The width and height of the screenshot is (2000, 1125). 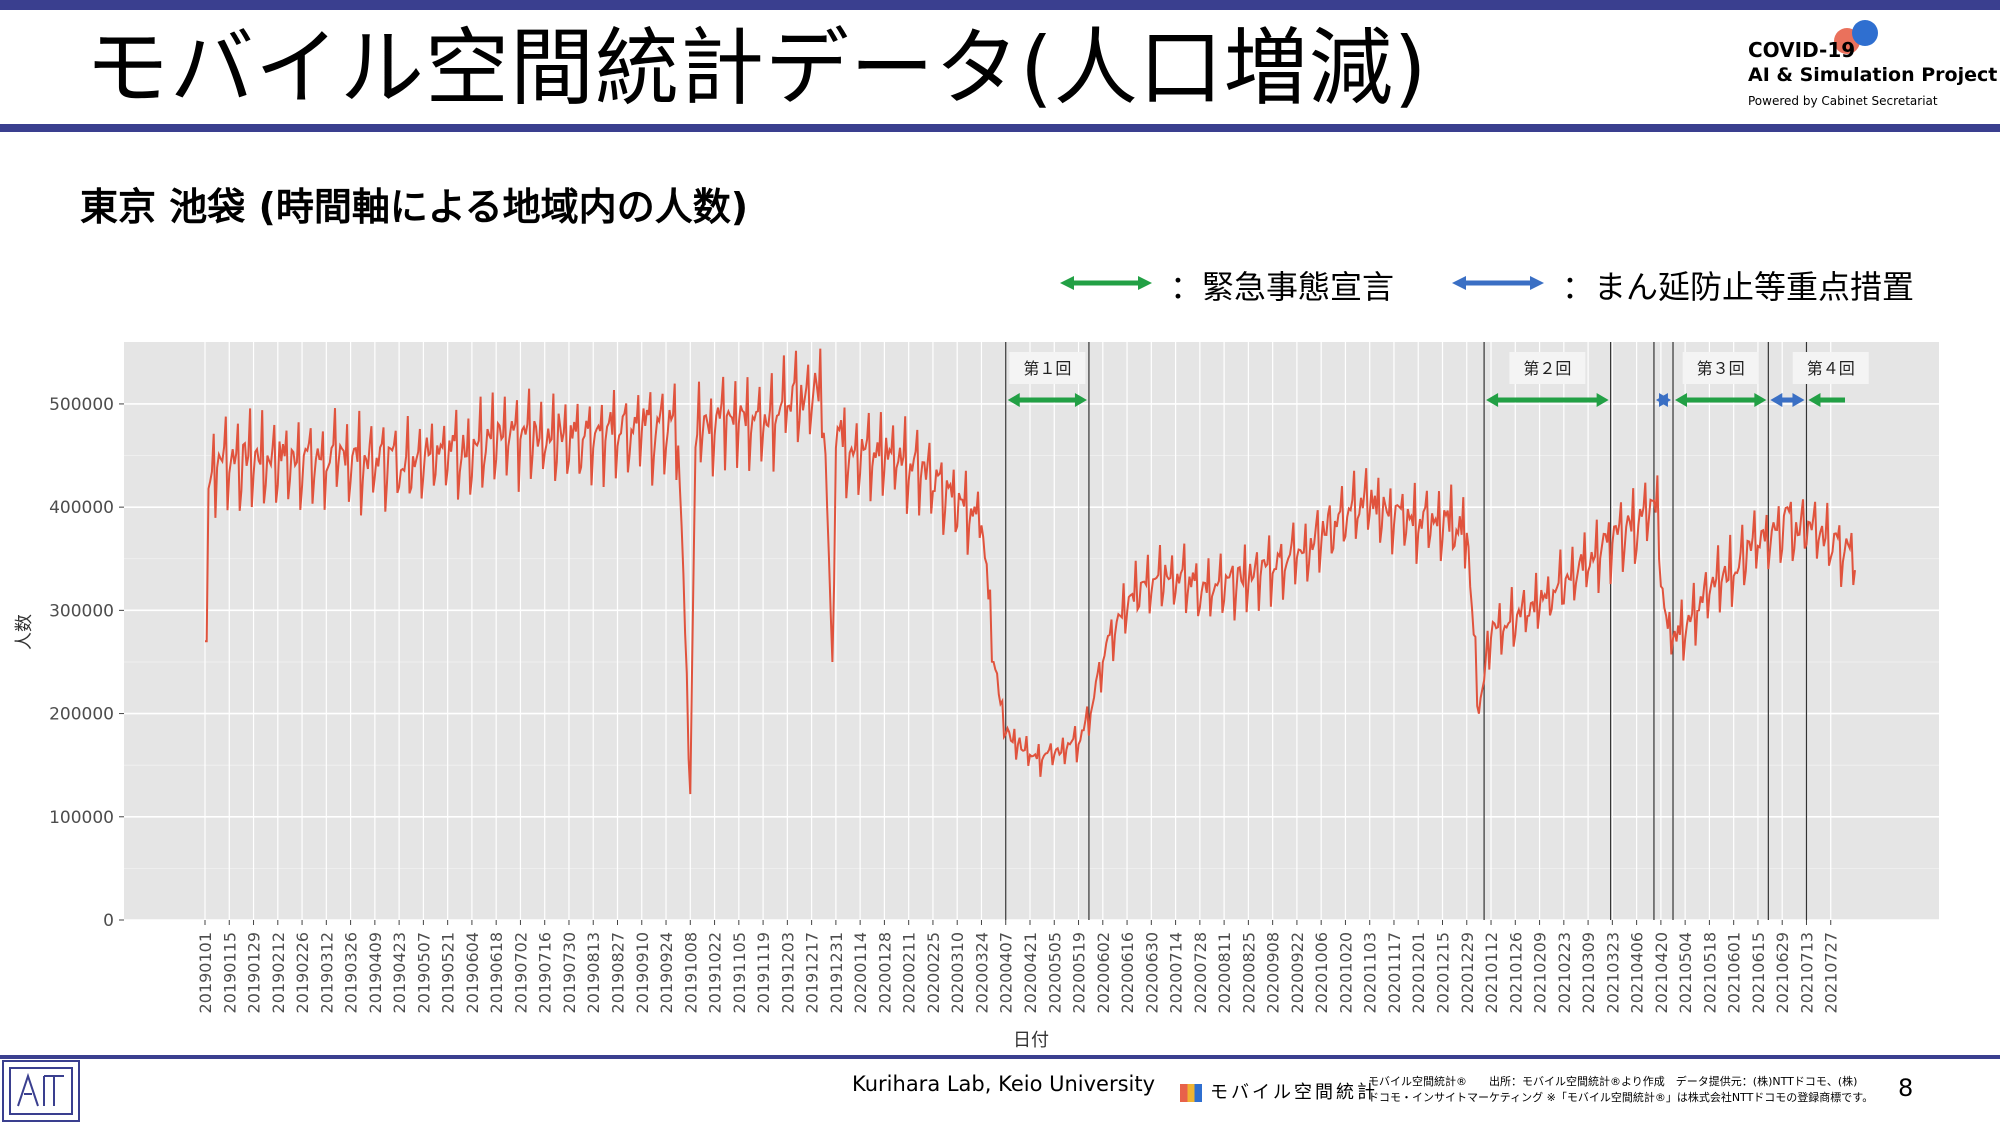 What do you see at coordinates (1054, 972) in the screenshot?
I see `x-tick-label: 20200505` at bounding box center [1054, 972].